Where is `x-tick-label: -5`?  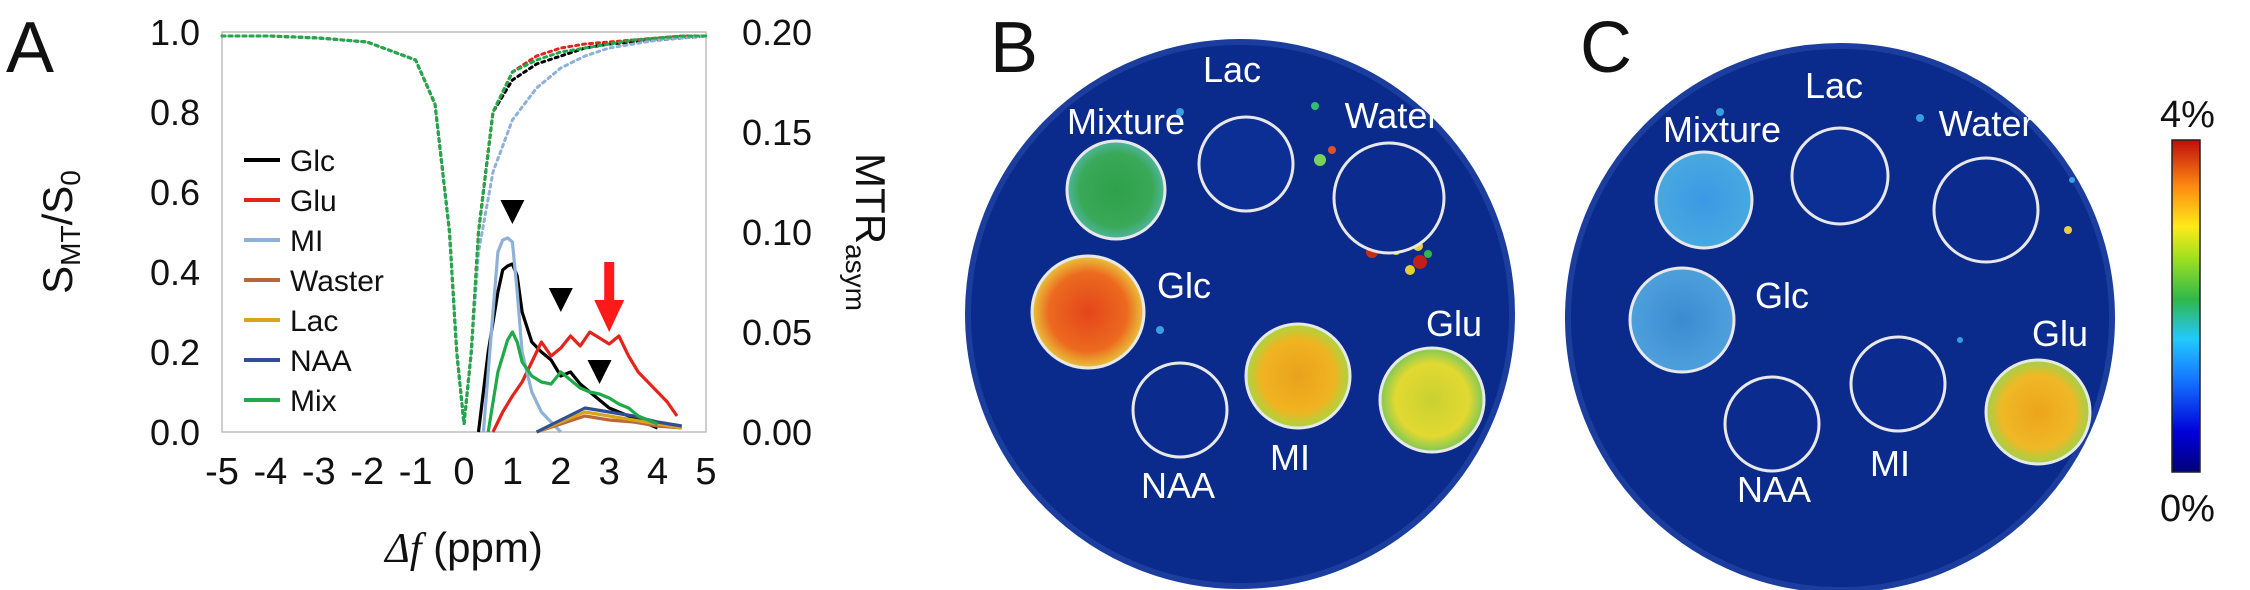 x-tick-label: -5 is located at coordinates (222, 472).